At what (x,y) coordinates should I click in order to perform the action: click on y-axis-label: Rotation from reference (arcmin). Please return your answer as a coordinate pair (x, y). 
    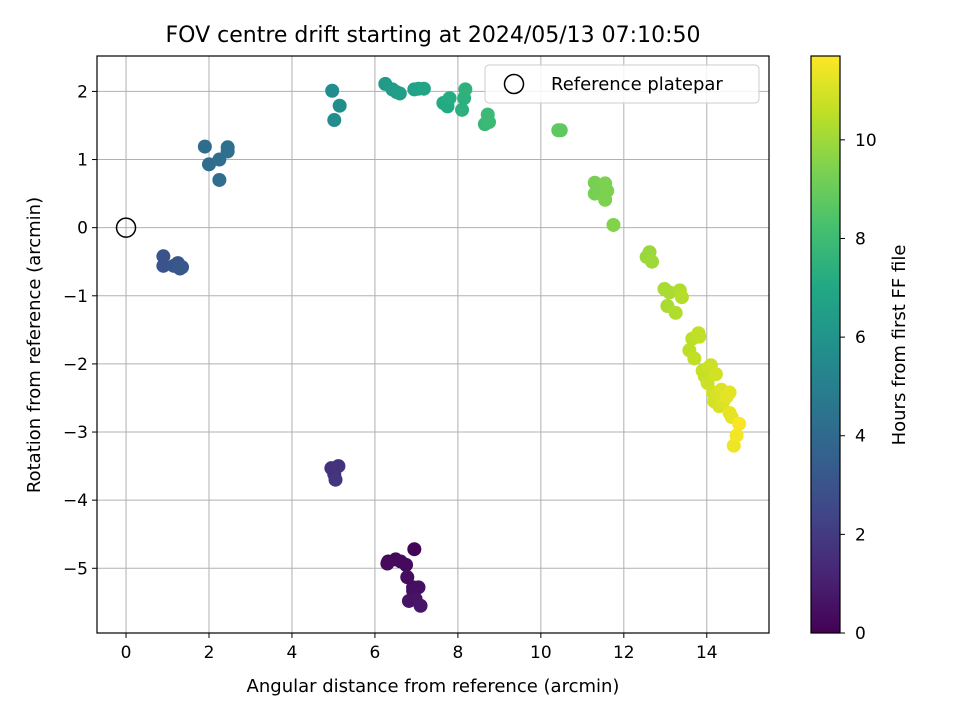
    Looking at the image, I should click on (34, 345).